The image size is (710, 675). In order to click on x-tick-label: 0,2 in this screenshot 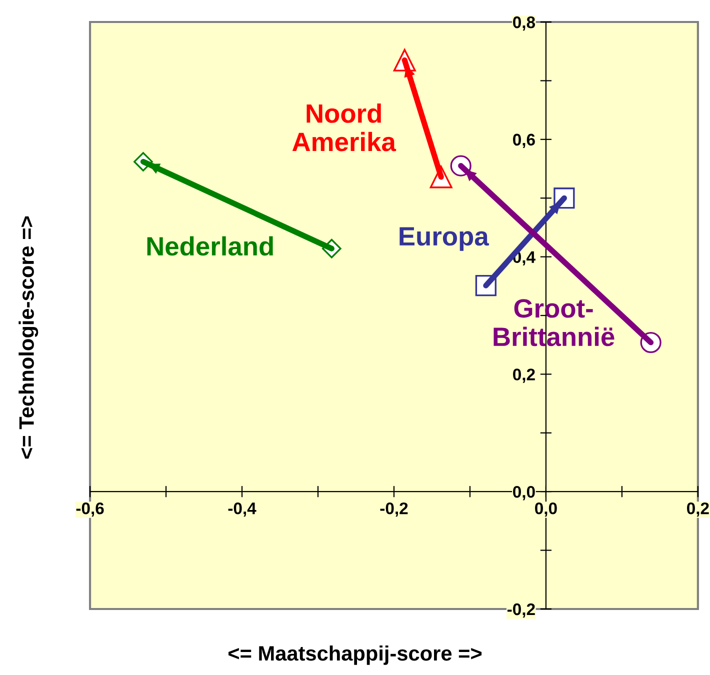, I will do `click(698, 509)`.